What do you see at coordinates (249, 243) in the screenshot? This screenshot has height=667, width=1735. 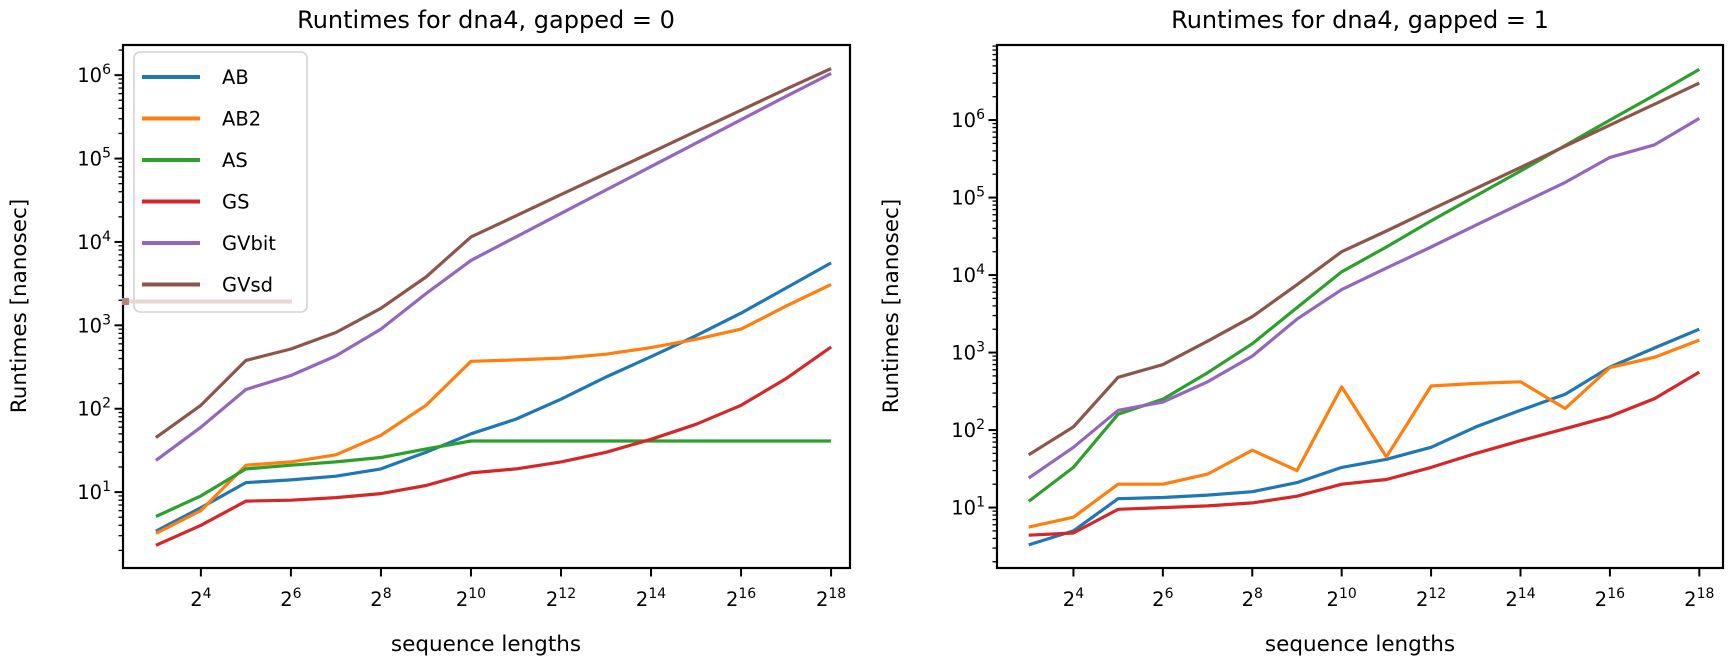 I see `legend-label-GVbit: GVbit` at bounding box center [249, 243].